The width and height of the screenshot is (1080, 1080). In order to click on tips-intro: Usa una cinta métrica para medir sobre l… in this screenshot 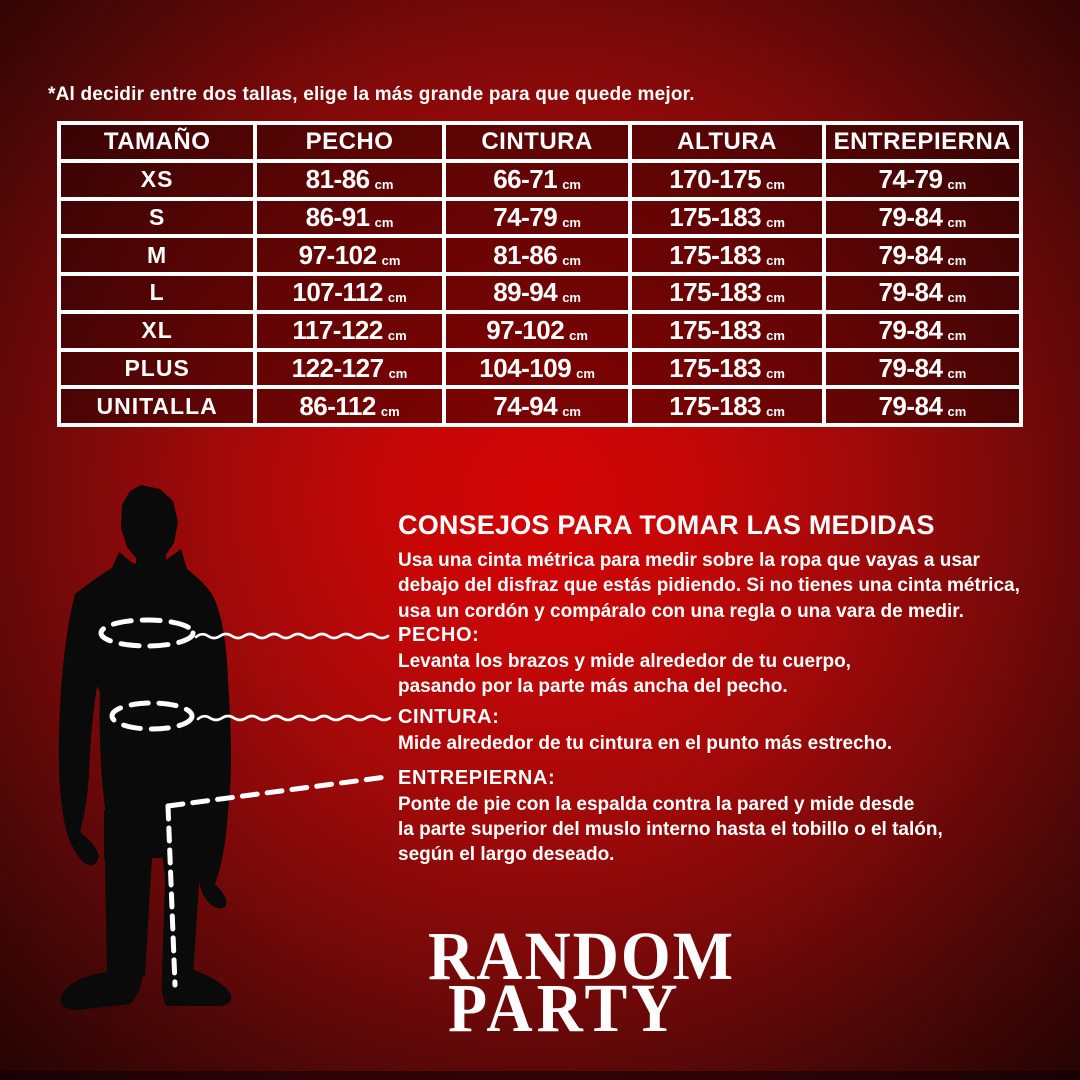, I will do `click(709, 586)`.